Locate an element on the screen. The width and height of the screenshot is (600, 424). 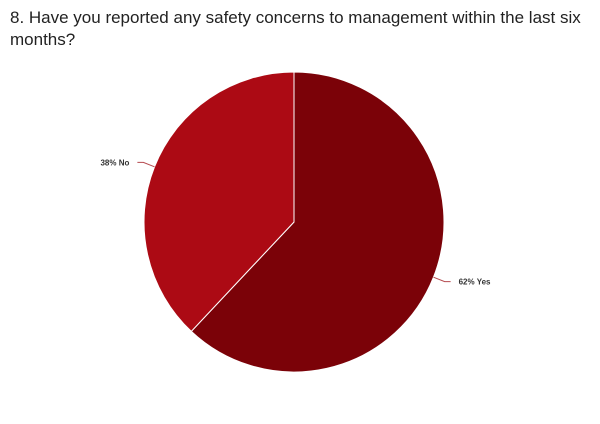
leader-line-no is located at coordinates (146, 164).